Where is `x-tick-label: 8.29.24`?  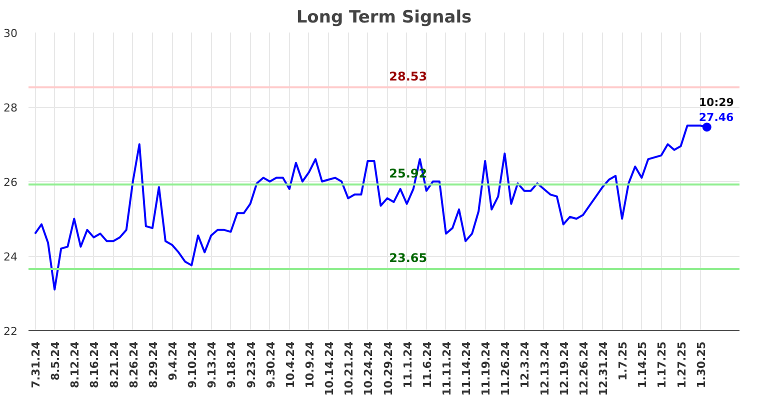
x-tick-label: 8.29.24 is located at coordinates (153, 364).